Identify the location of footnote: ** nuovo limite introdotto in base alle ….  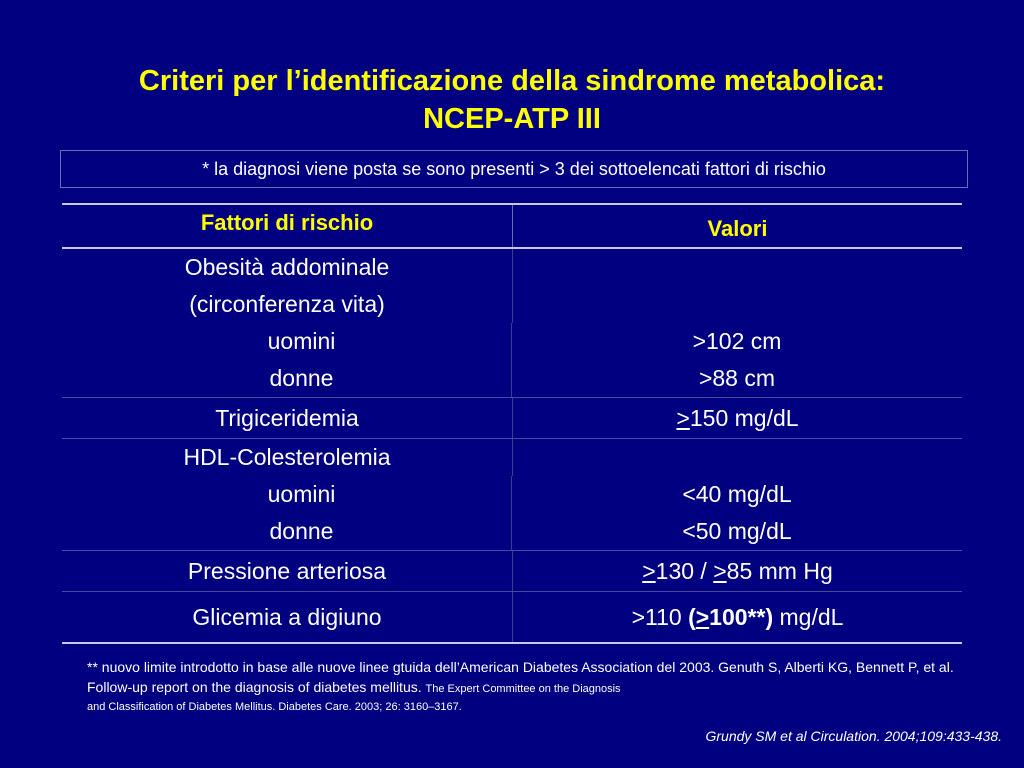
(522, 686).